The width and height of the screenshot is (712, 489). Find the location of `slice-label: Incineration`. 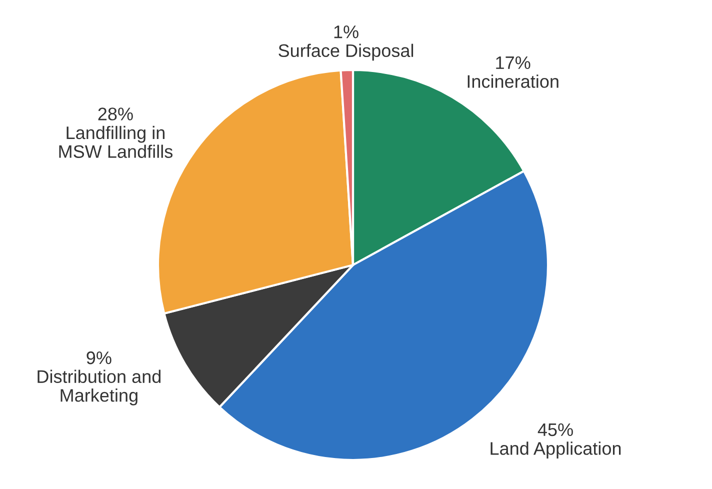

slice-label: Incineration is located at coordinates (513, 81).